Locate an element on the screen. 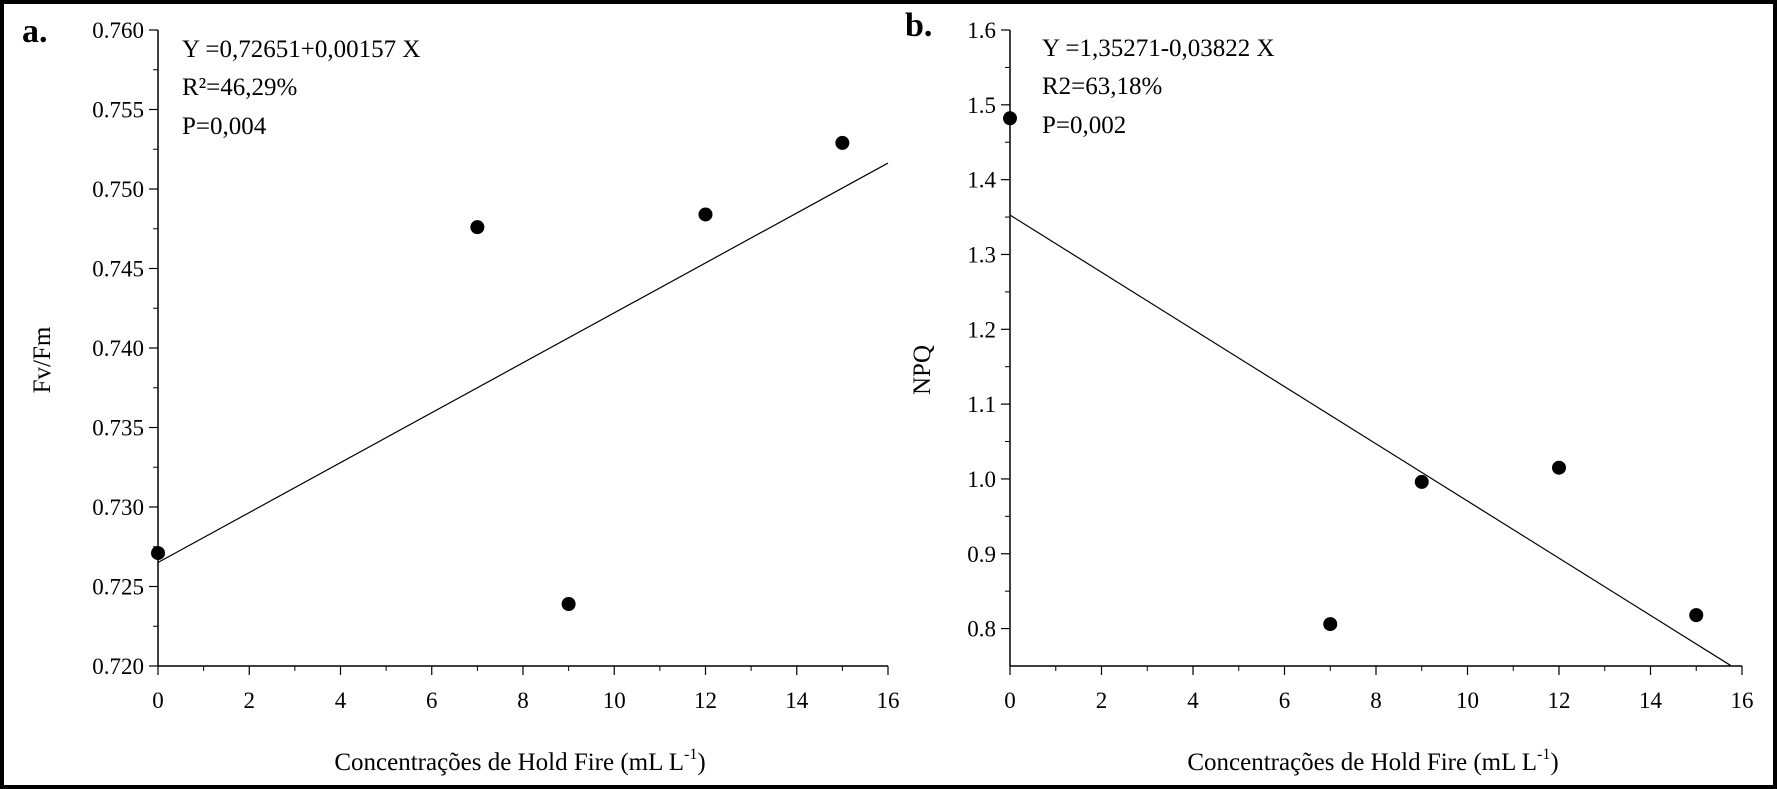 This screenshot has width=1777, height=789. panel-b-y-tick-label: 1.4 is located at coordinates (981, 180).